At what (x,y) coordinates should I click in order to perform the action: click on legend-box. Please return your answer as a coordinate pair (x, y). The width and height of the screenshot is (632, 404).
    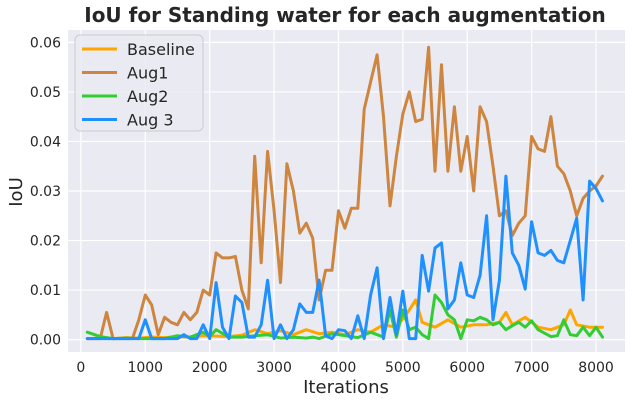
    Looking at the image, I should click on (139, 83).